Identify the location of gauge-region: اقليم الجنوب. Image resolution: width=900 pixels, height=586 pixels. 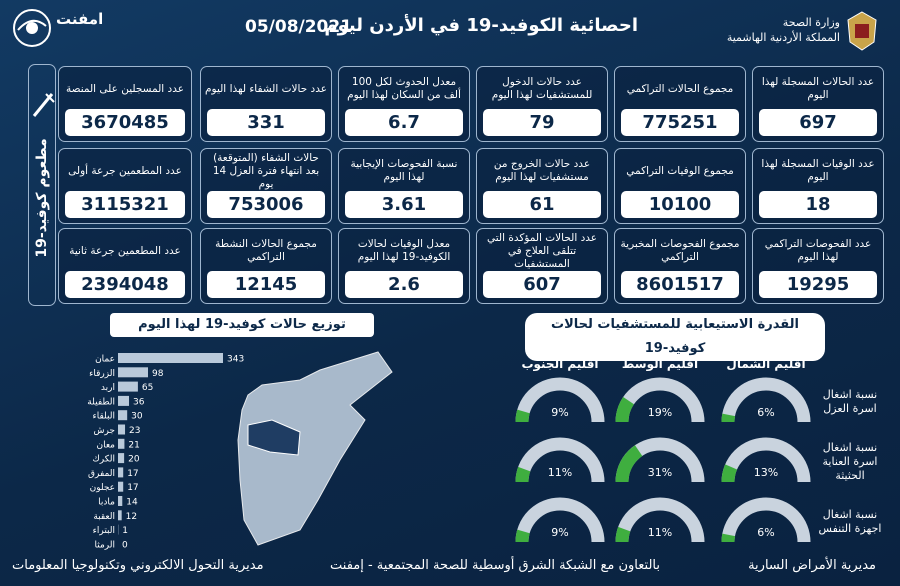
(559, 364).